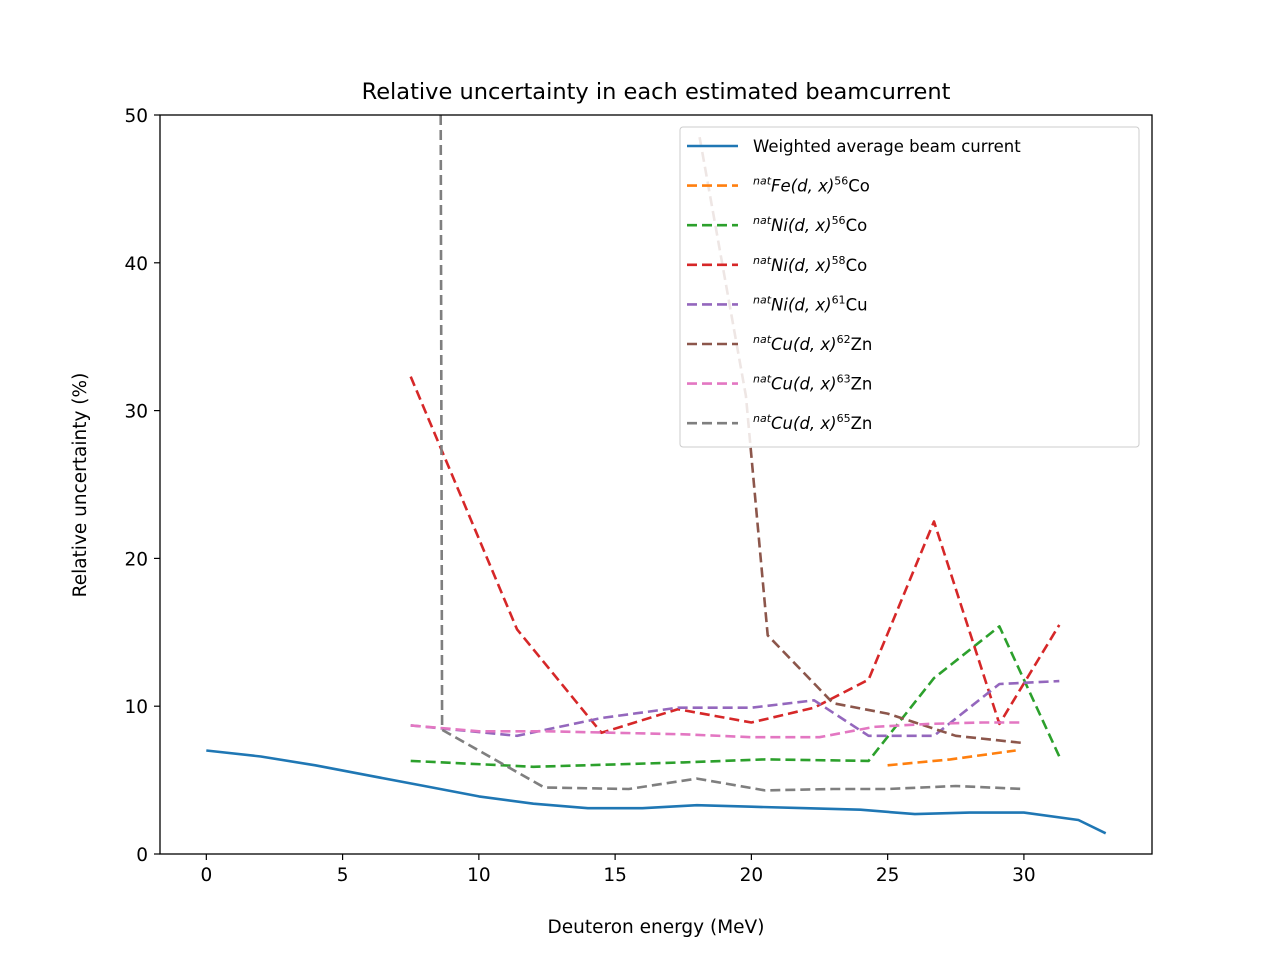 The width and height of the screenshot is (1280, 960). I want to click on x-tick-label: 10, so click(479, 875).